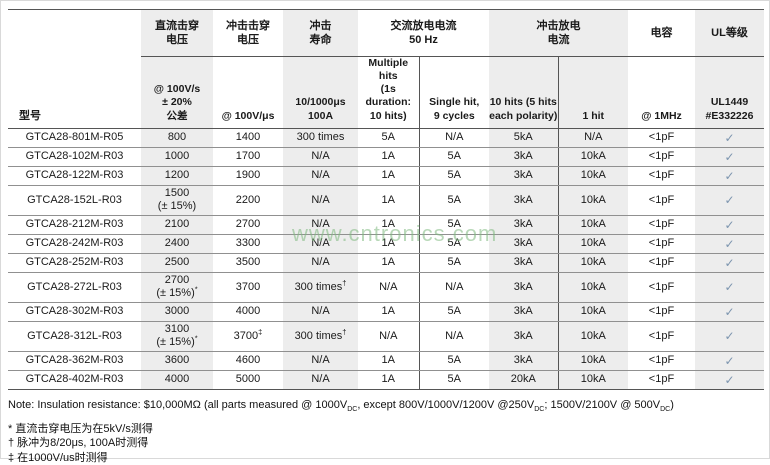  What do you see at coordinates (177, 33) in the screenshot?
I see `col-group-dc-breakdown-voltage: 直流击穿 电压` at bounding box center [177, 33].